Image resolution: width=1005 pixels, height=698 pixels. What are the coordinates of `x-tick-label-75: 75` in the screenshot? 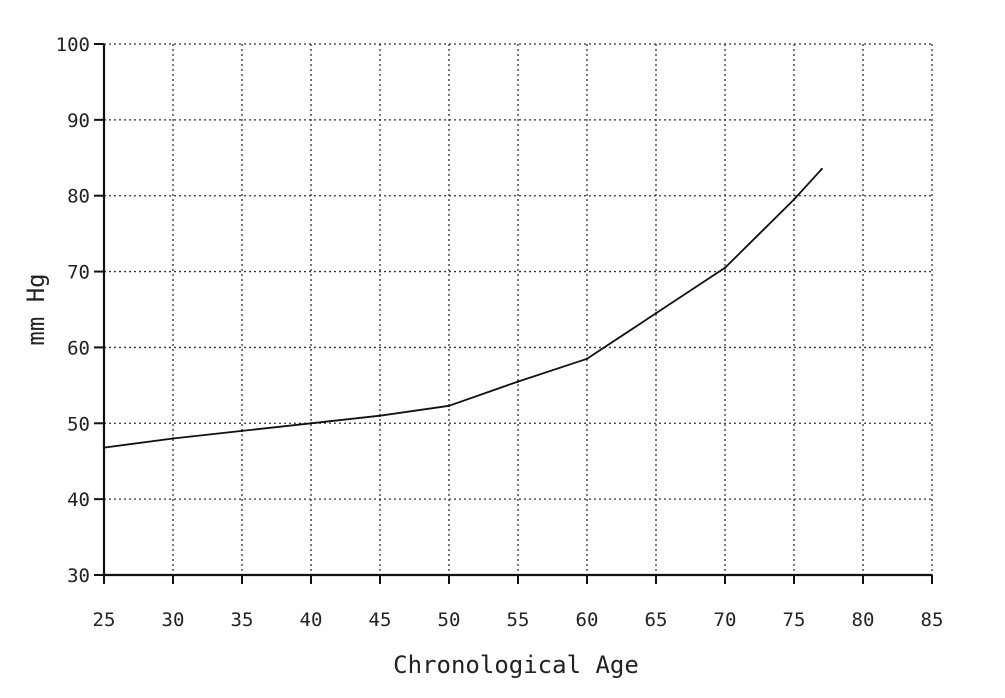 It's located at (794, 620).